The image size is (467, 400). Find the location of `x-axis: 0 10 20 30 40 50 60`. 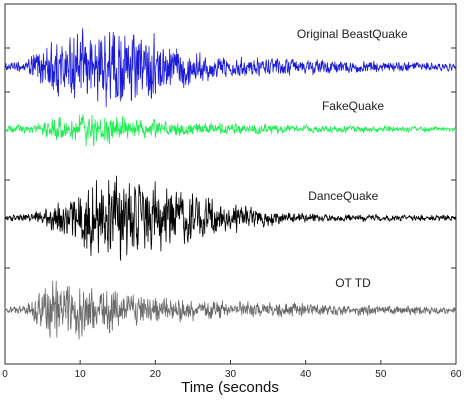

x-axis: 0 10 20 30 40 50 60 is located at coordinates (232, 370).